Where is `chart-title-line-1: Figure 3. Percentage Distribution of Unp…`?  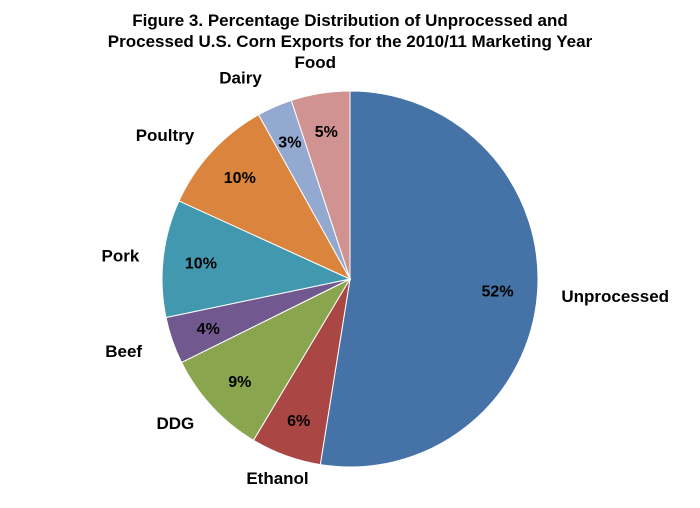 chart-title-line-1: Figure 3. Percentage Distribution of Unp… is located at coordinates (350, 20).